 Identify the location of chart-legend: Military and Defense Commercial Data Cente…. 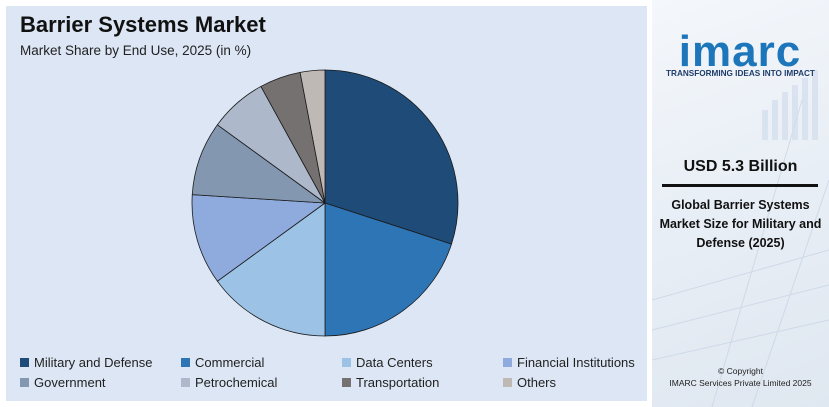
(332, 372).